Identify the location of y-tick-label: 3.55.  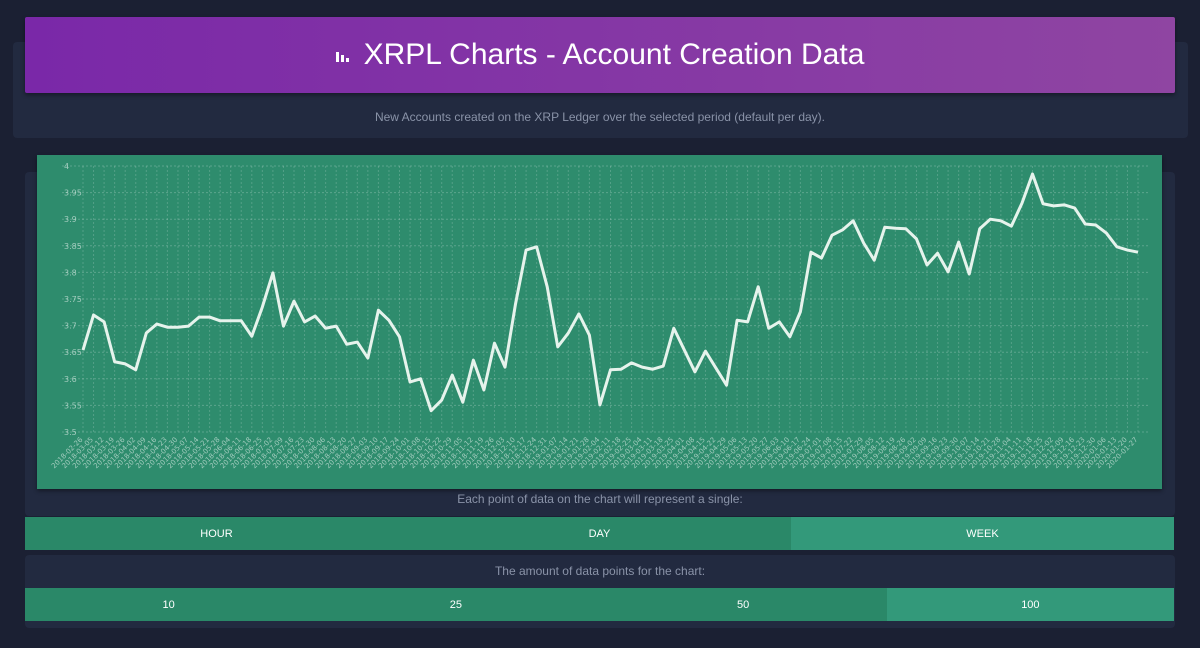
(73, 405).